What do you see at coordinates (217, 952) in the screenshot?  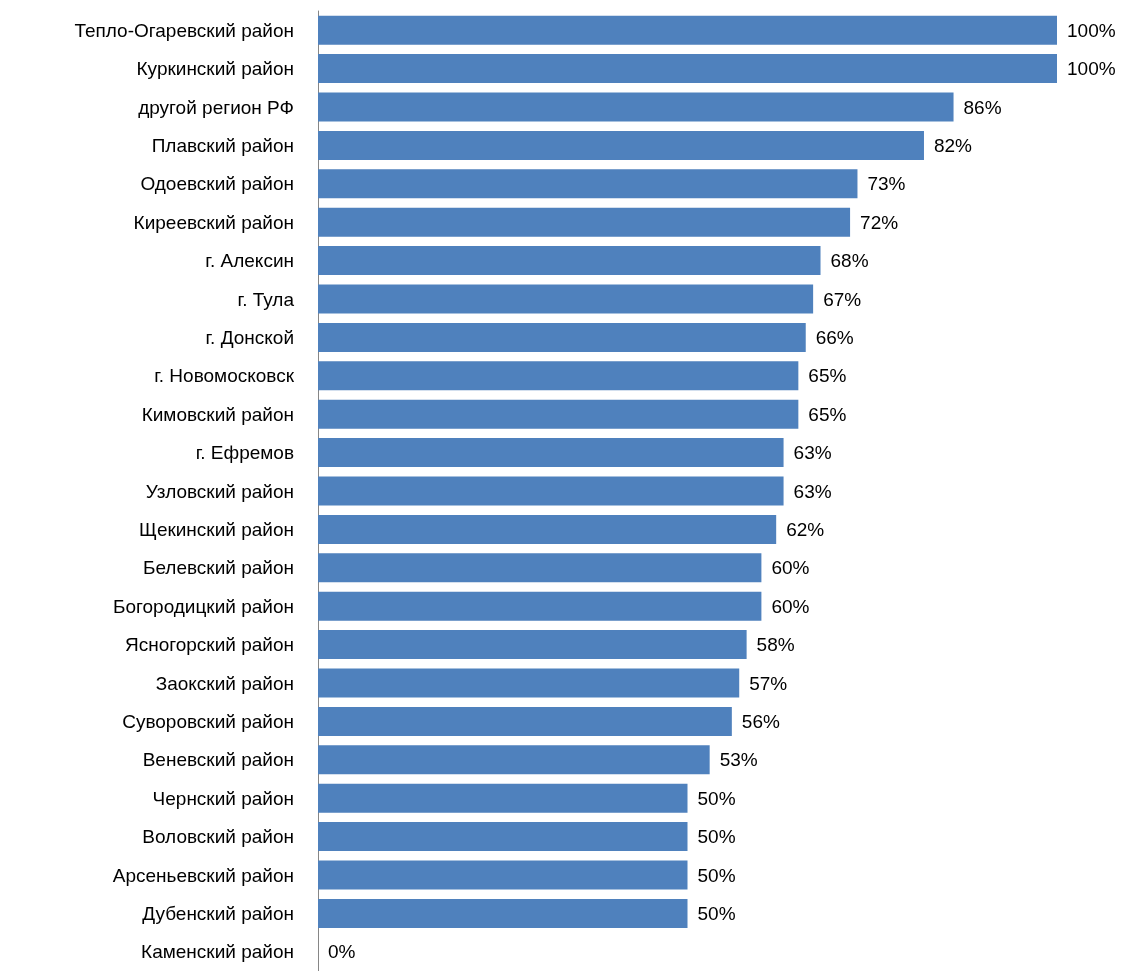 I see `y-tick-label: Каменский район` at bounding box center [217, 952].